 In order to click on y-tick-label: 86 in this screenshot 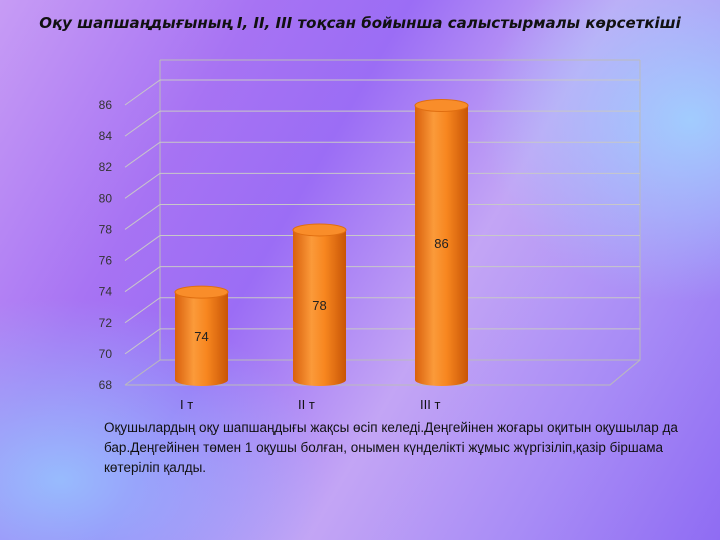, I will do `click(106, 105)`.